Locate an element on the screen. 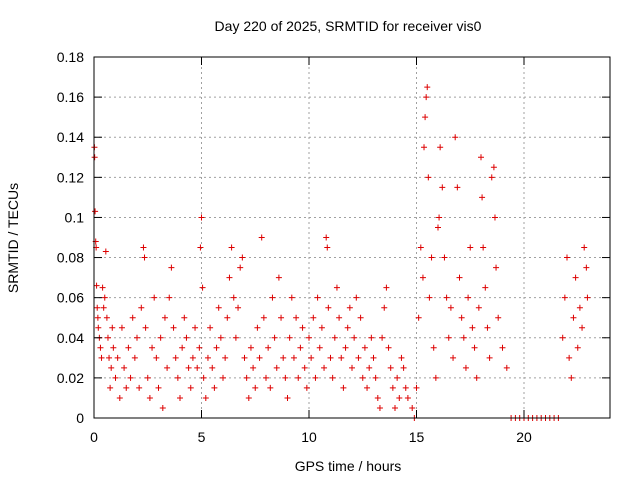 This screenshot has width=640, height=480. y-tick-label: 0.18 is located at coordinates (70, 57).